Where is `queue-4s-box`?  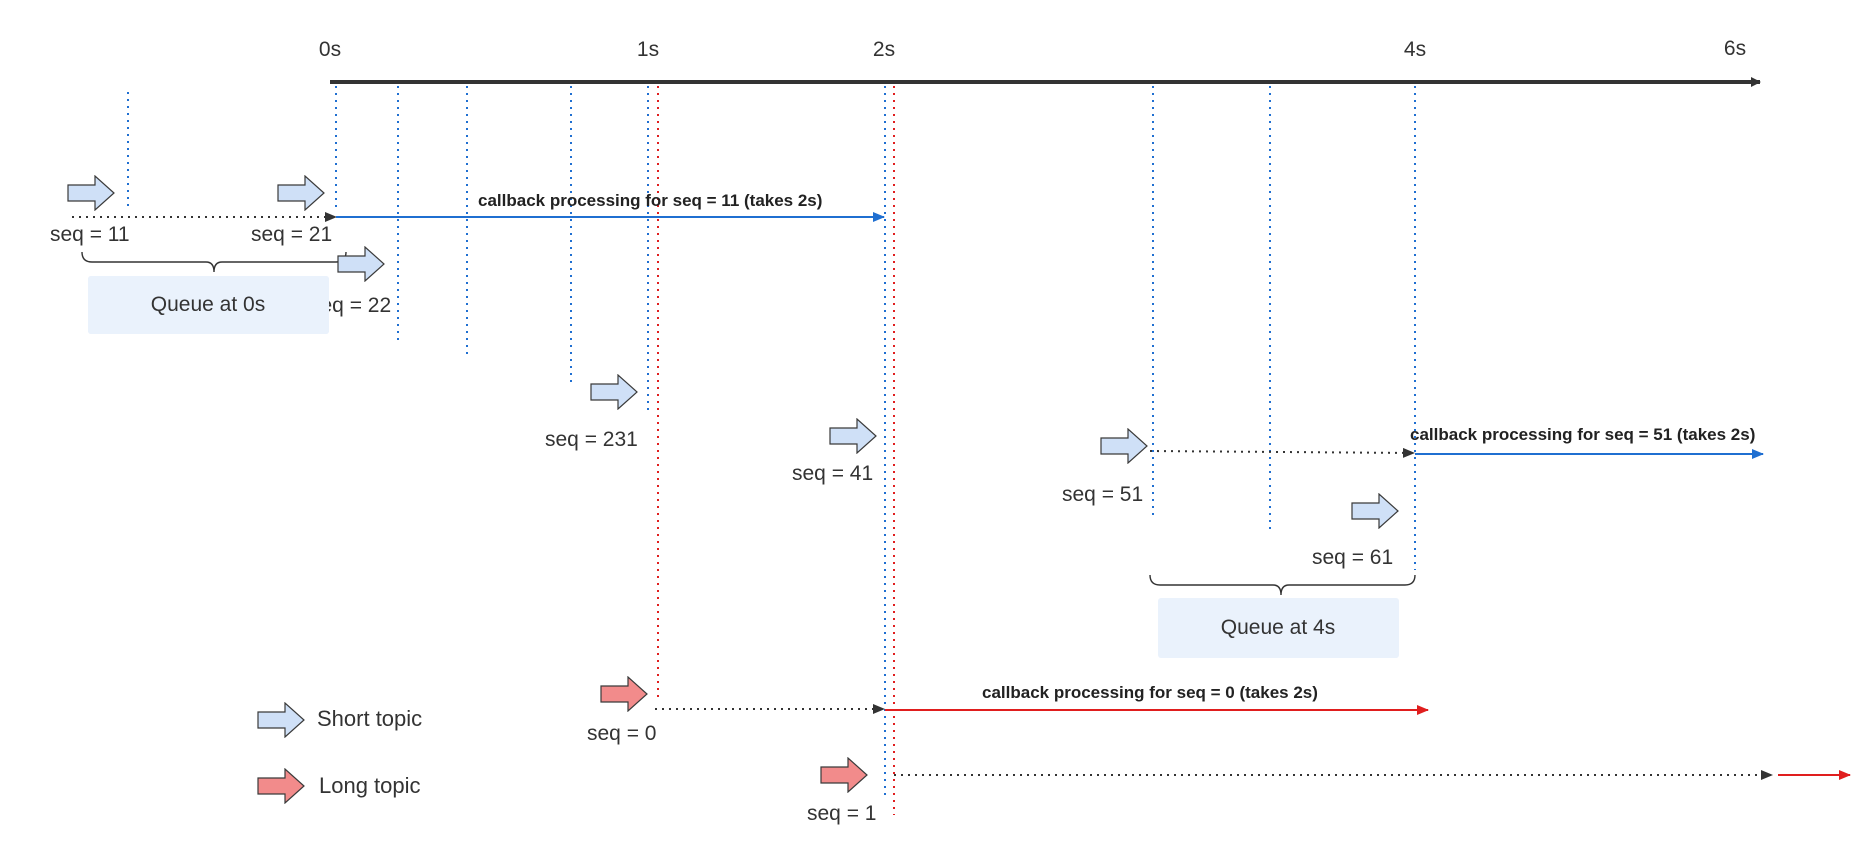
queue-4s-box is located at coordinates (1278, 628).